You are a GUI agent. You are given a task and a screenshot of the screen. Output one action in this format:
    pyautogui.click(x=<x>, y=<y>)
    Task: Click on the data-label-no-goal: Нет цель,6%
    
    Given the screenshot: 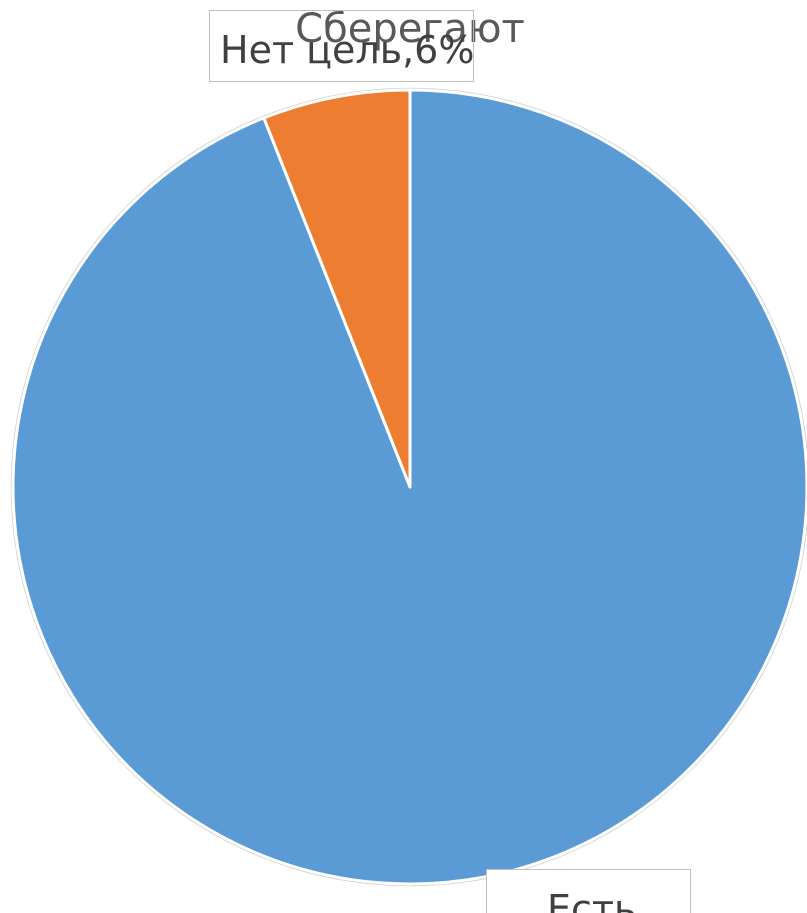 What is the action you would take?
    pyautogui.click(x=341, y=46)
    